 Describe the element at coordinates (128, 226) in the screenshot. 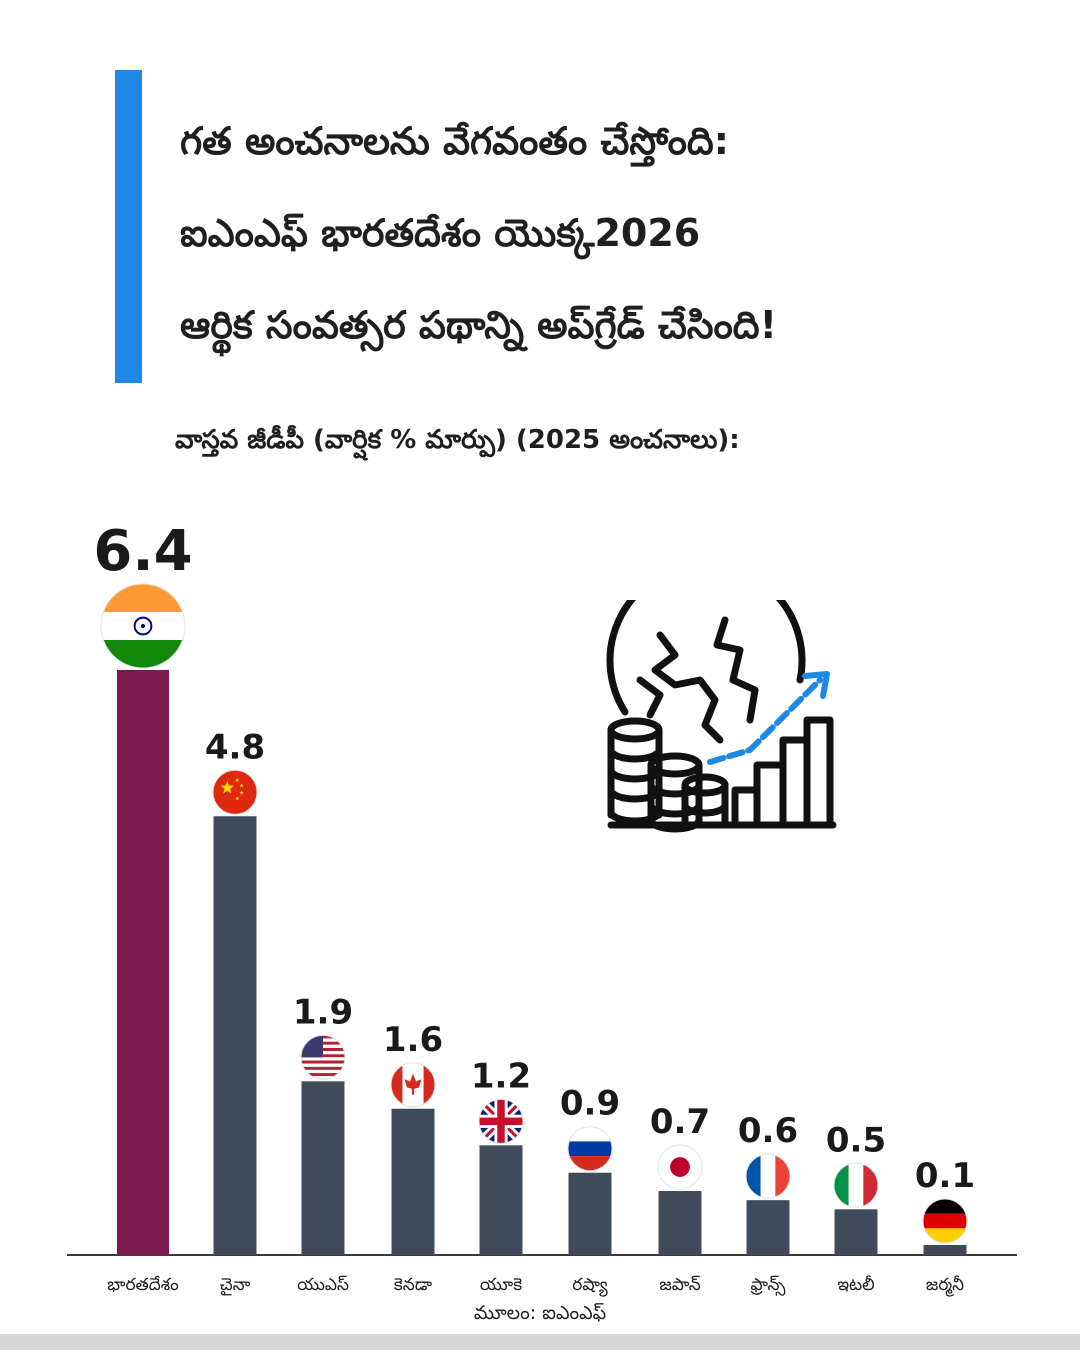

I see `title-accent-bar` at that location.